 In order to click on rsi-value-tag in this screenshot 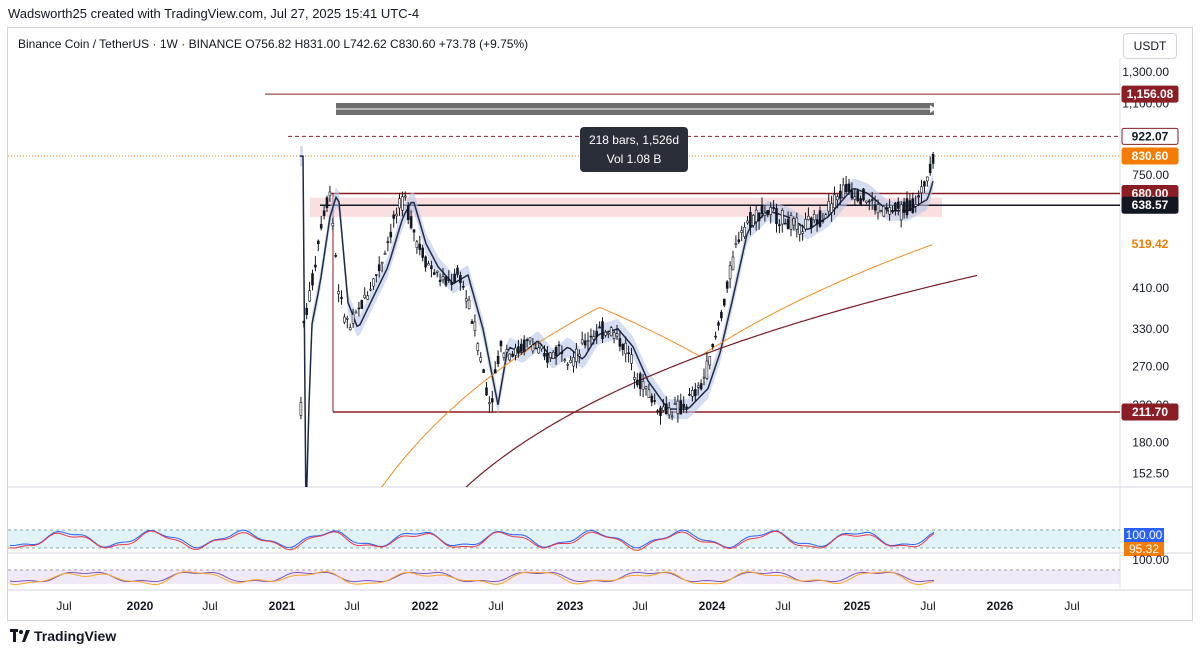, I will do `click(1144, 549)`.